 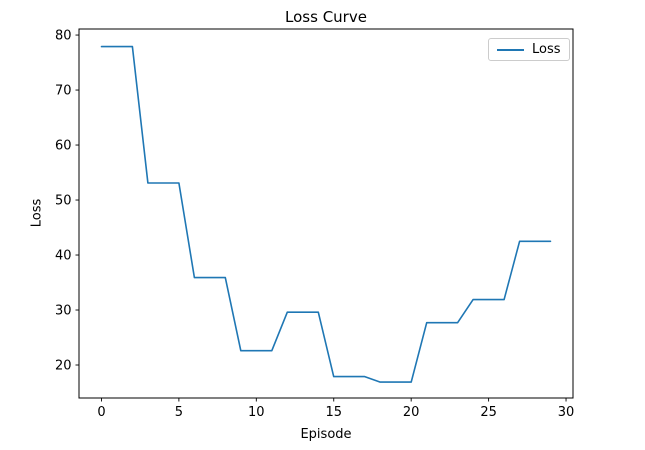 What do you see at coordinates (333, 412) in the screenshot?
I see `x-tick-label: 15` at bounding box center [333, 412].